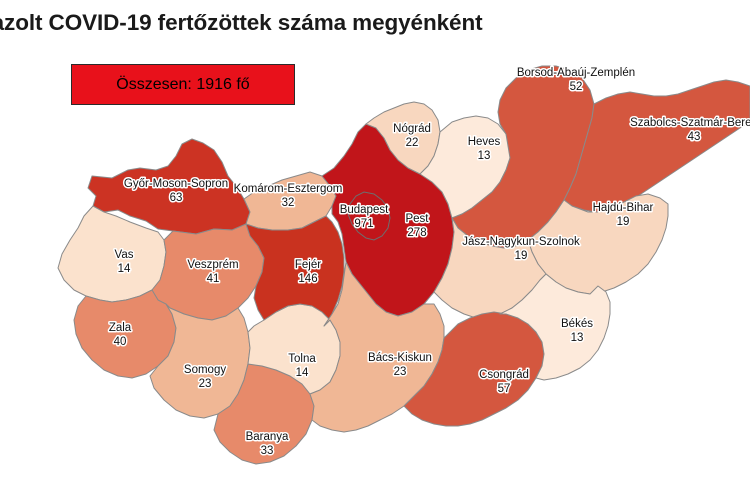 The height and width of the screenshot is (500, 750). What do you see at coordinates (577, 324) in the screenshot?
I see `county-name: Békés` at bounding box center [577, 324].